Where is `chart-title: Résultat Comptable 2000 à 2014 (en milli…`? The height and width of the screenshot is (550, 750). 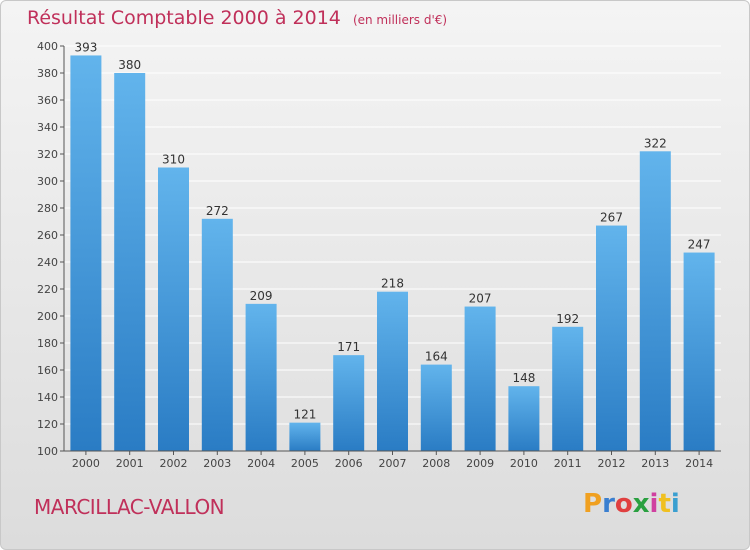
chart-title: Résultat Comptable 2000 à 2014 (en milli… is located at coordinates (237, 18).